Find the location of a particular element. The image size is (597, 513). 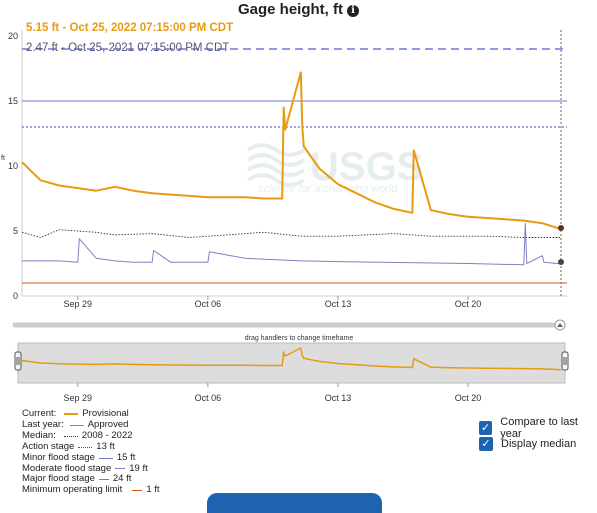

legend-min-op-label: Minimum operating limit is located at coordinates (72, 490).